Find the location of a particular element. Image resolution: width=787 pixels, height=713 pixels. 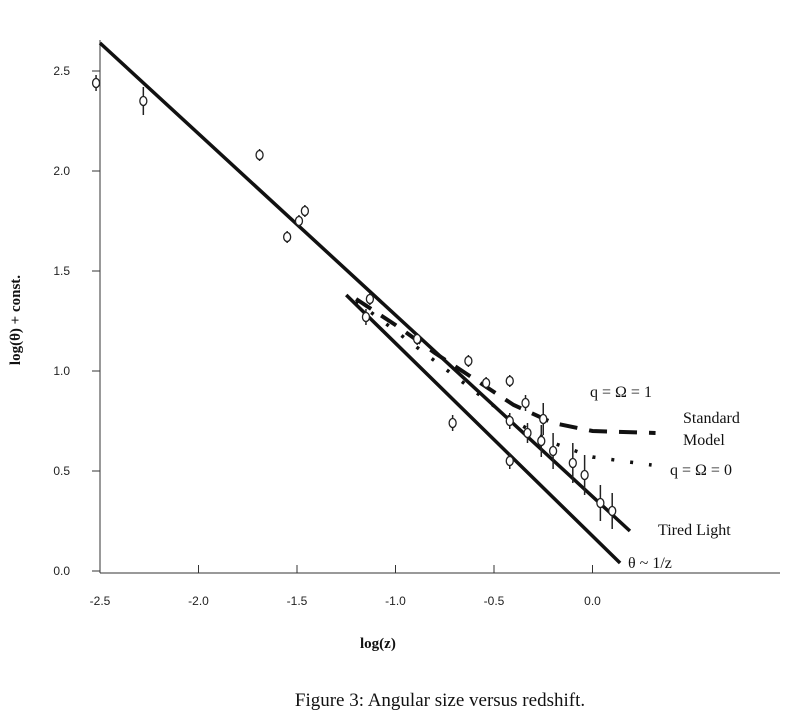

y-axis-label: log(θ) + const. is located at coordinates (16, 320).